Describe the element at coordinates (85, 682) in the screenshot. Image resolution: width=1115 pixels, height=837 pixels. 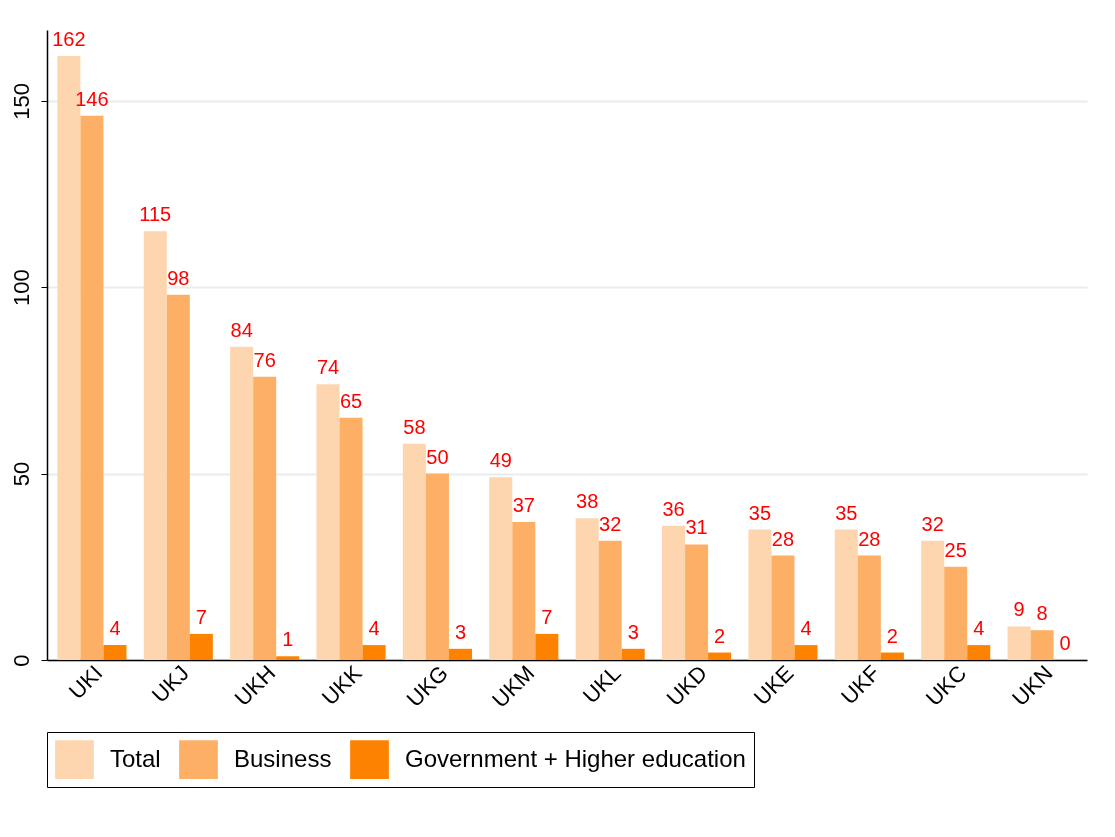
I see `x-tick-label: UKI` at that location.